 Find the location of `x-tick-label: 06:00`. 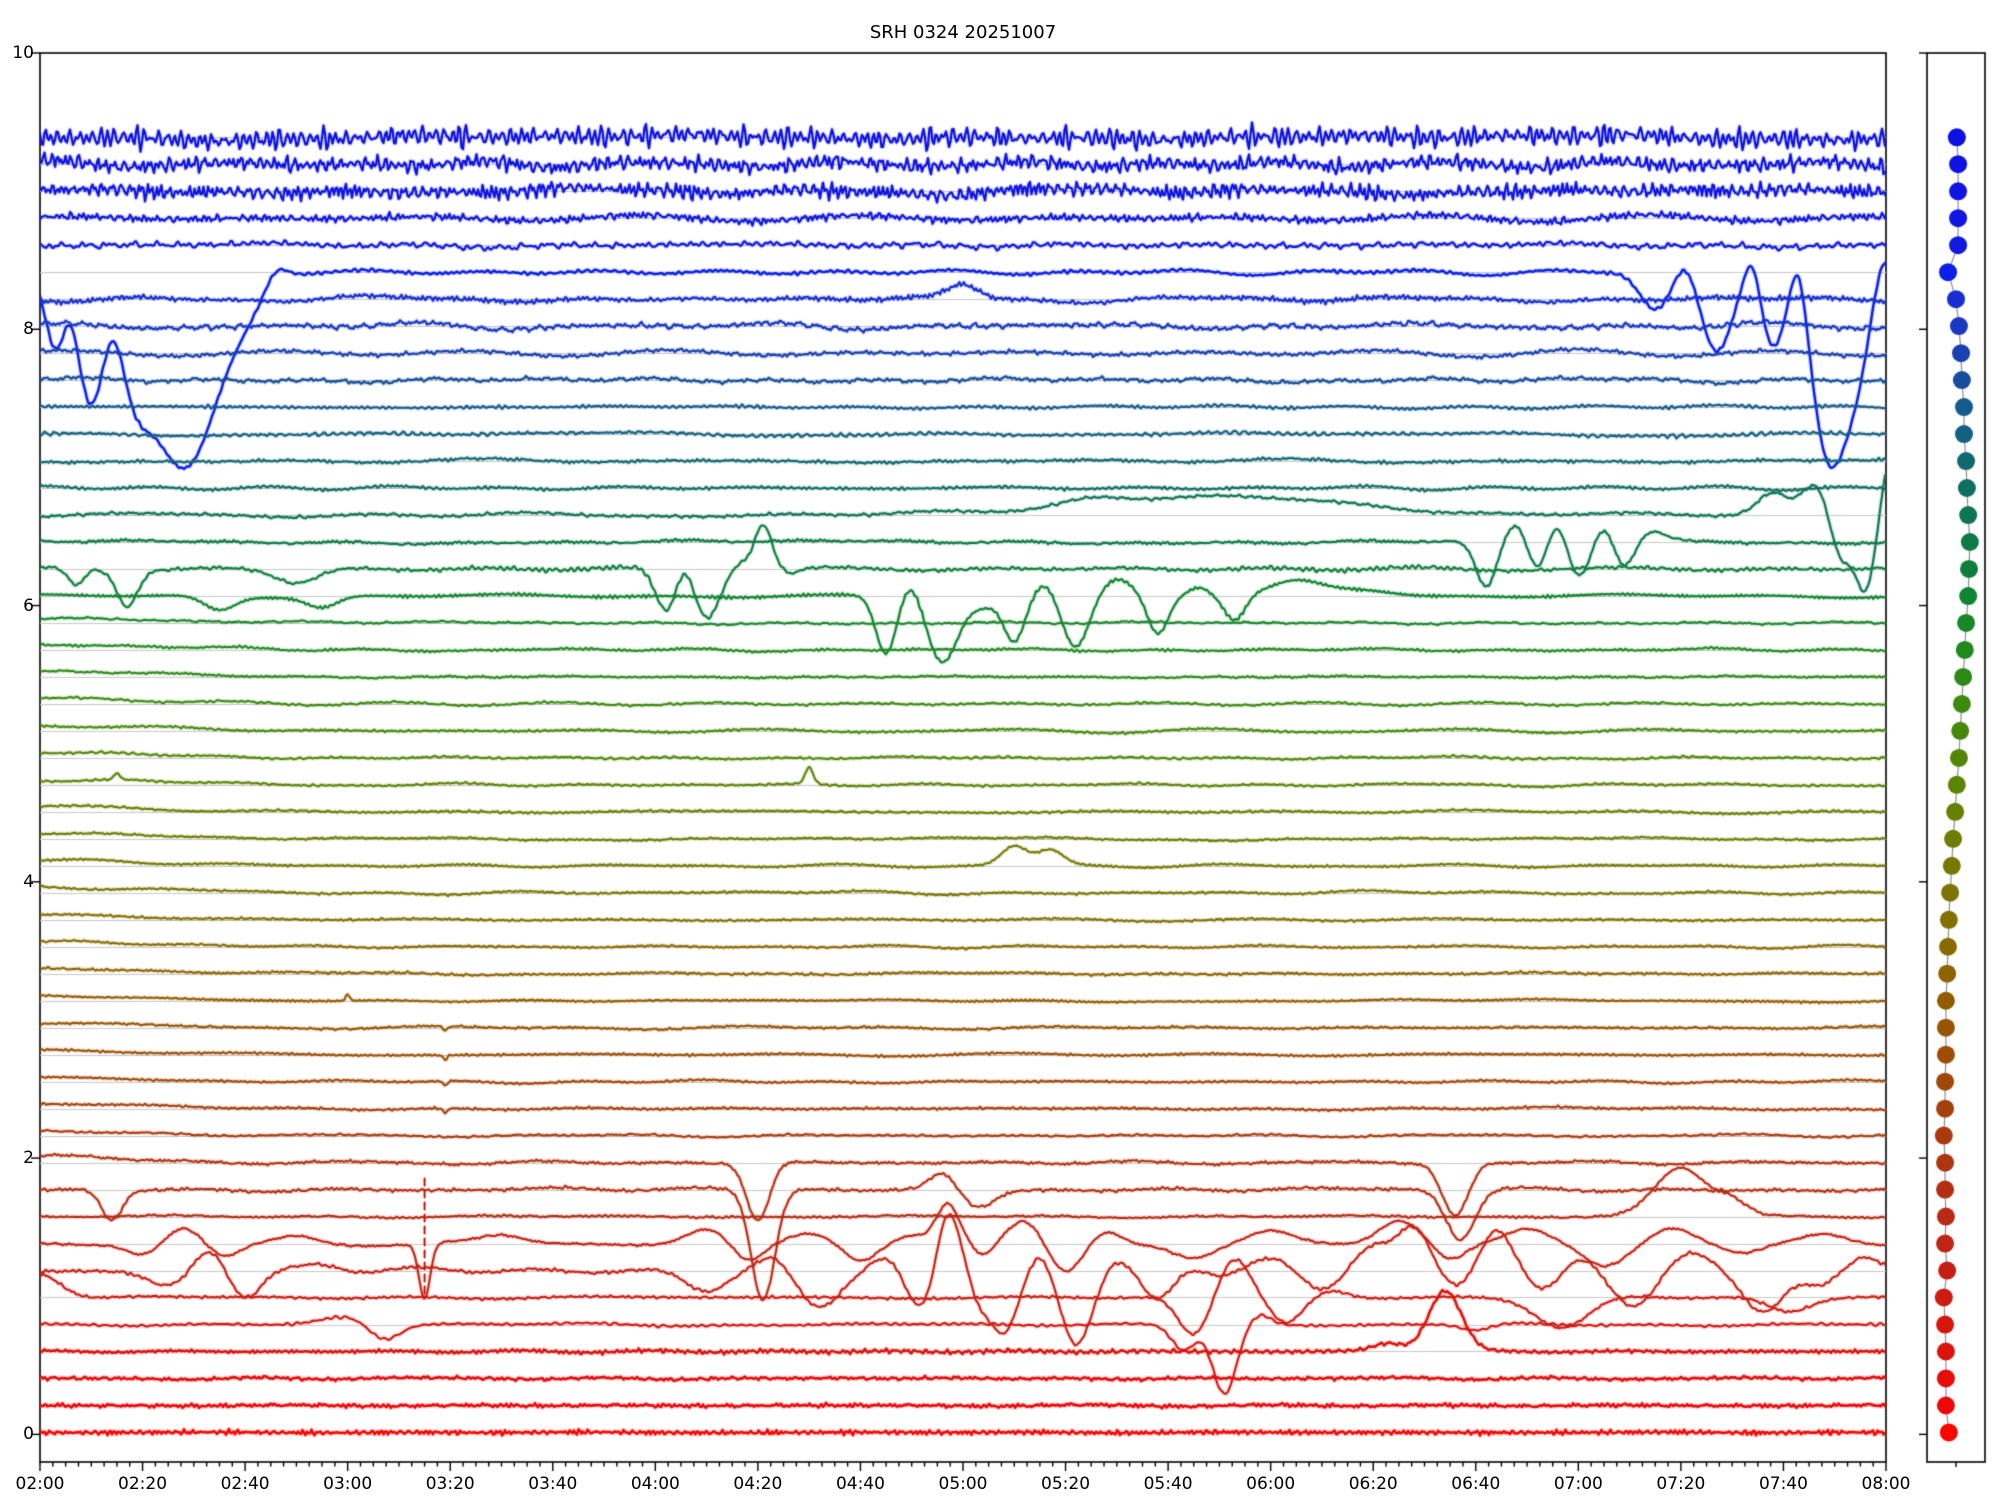

x-tick-label: 06:00 is located at coordinates (1271, 1484).